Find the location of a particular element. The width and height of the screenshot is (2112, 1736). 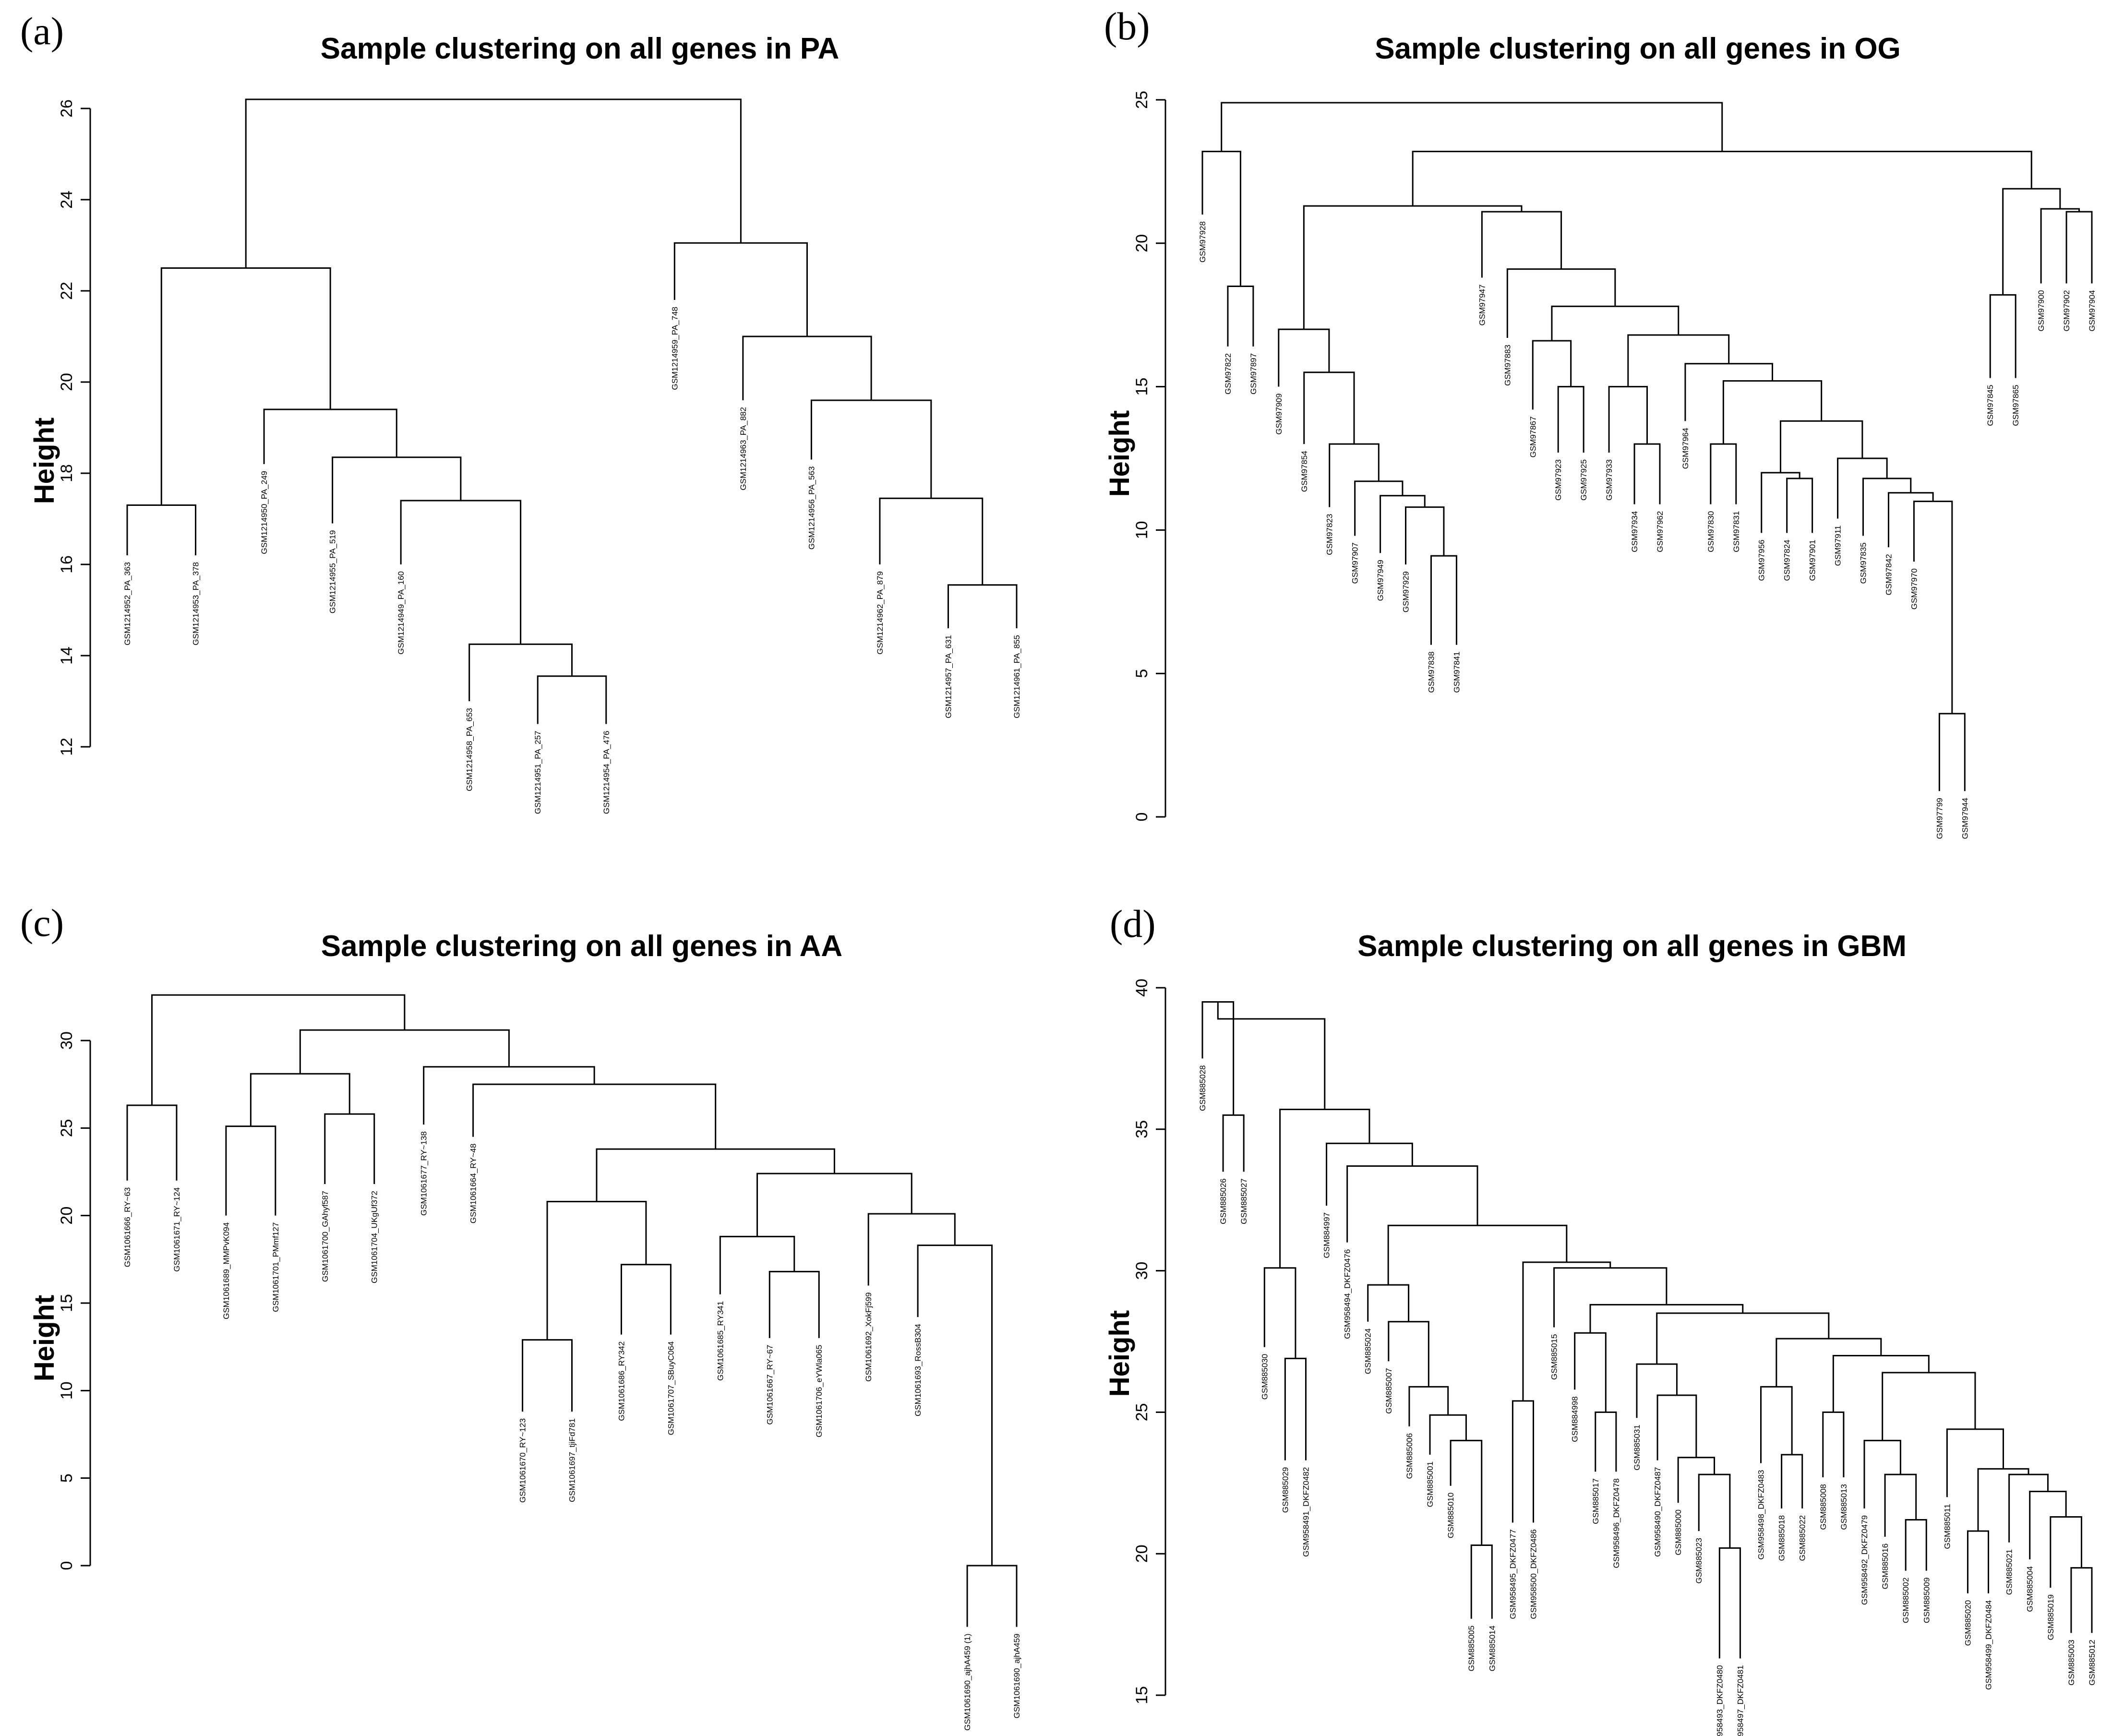

leaf-label: GSM885019 is located at coordinates (2050, 1617).